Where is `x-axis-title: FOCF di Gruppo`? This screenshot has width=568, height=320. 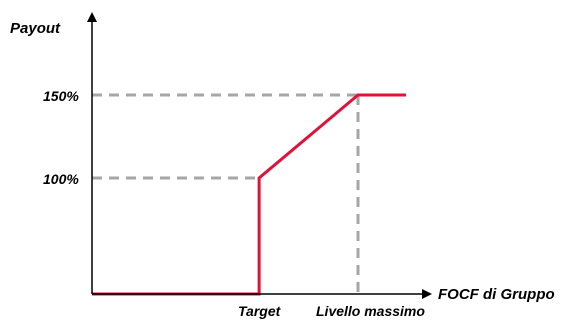
x-axis-title: FOCF di Gruppo is located at coordinates (496, 294).